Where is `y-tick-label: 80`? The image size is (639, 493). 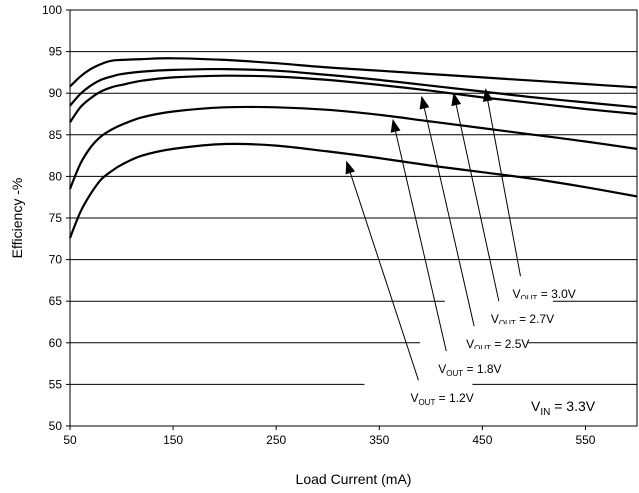 y-tick-label: 80 is located at coordinates (56, 176).